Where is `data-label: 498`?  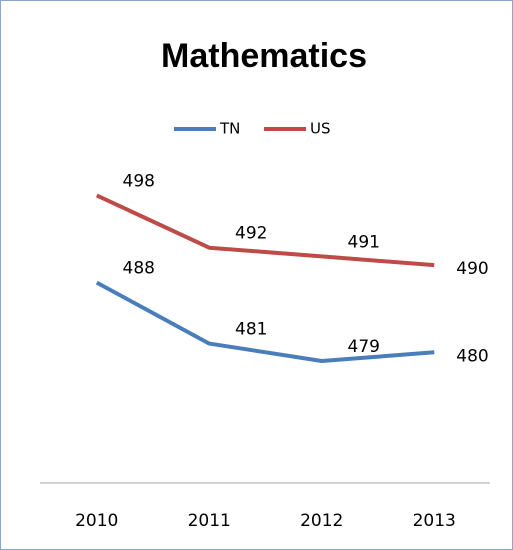
data-label: 498 is located at coordinates (139, 181).